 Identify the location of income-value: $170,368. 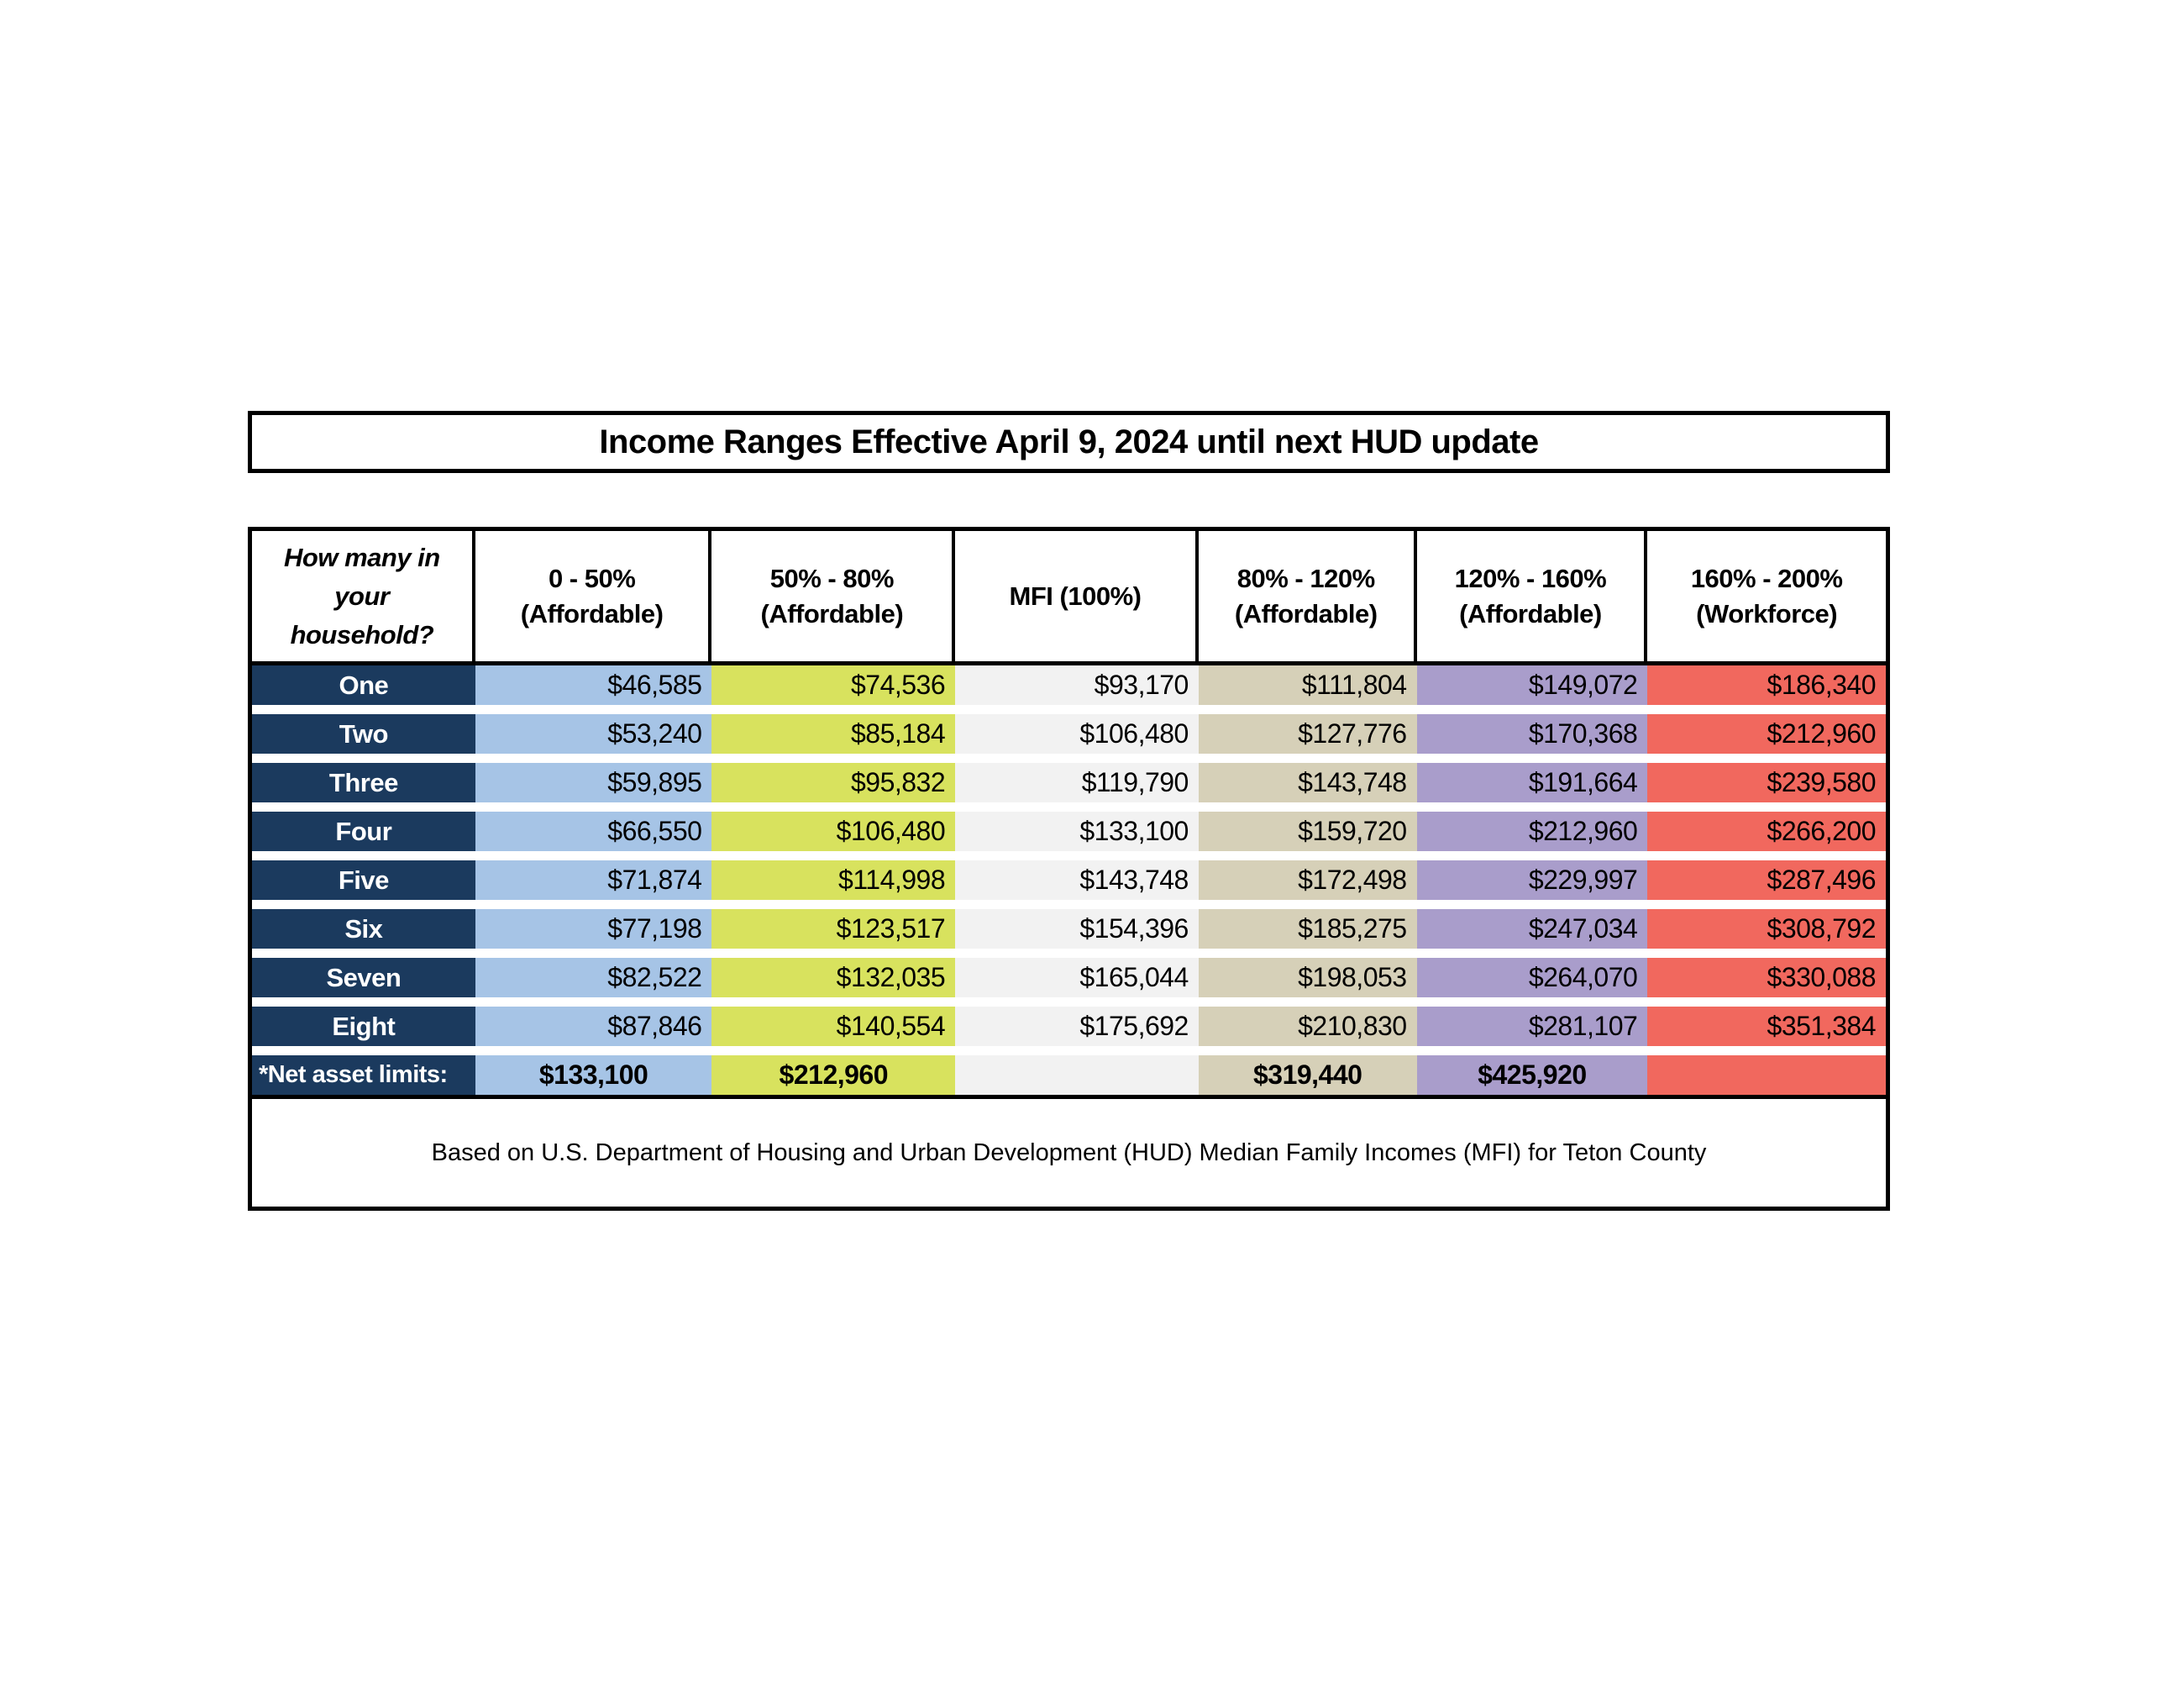
(1532, 734).